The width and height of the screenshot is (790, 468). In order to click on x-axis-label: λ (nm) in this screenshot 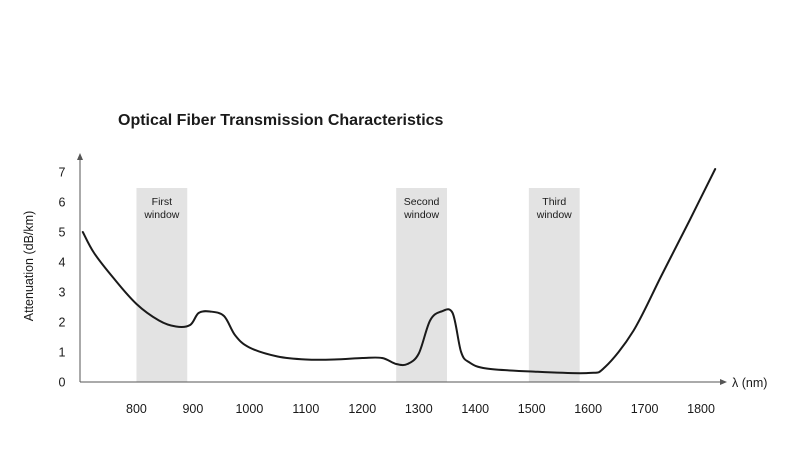, I will do `click(749, 383)`.